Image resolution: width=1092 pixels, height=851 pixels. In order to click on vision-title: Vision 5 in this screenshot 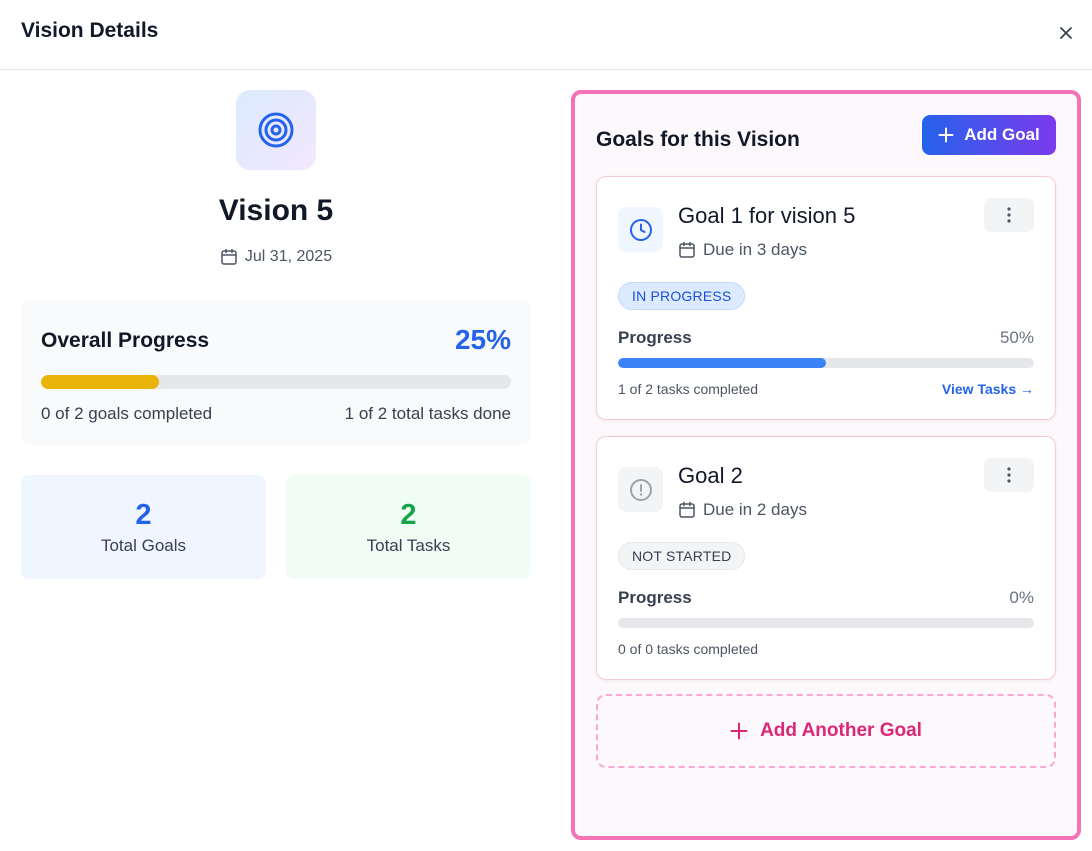, I will do `click(276, 210)`.